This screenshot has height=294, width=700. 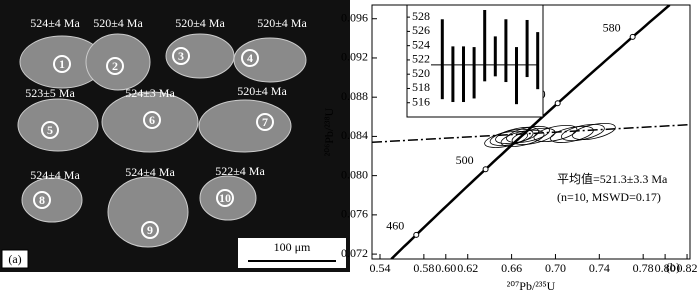 I want to click on age-label: 500, so click(x=465, y=160).